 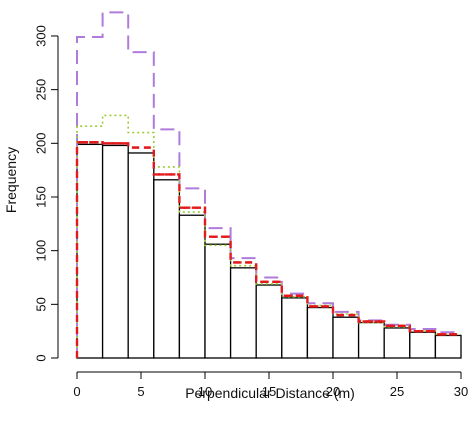 I want to click on y-tick-label: 250, so click(x=40, y=90).